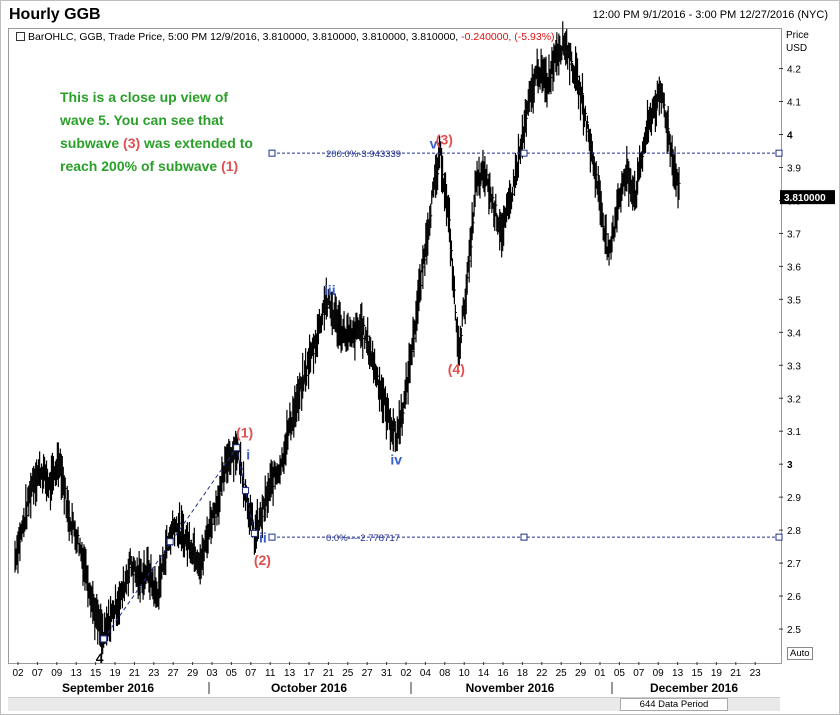 The width and height of the screenshot is (840, 715). I want to click on wave-label: iii, so click(330, 290).